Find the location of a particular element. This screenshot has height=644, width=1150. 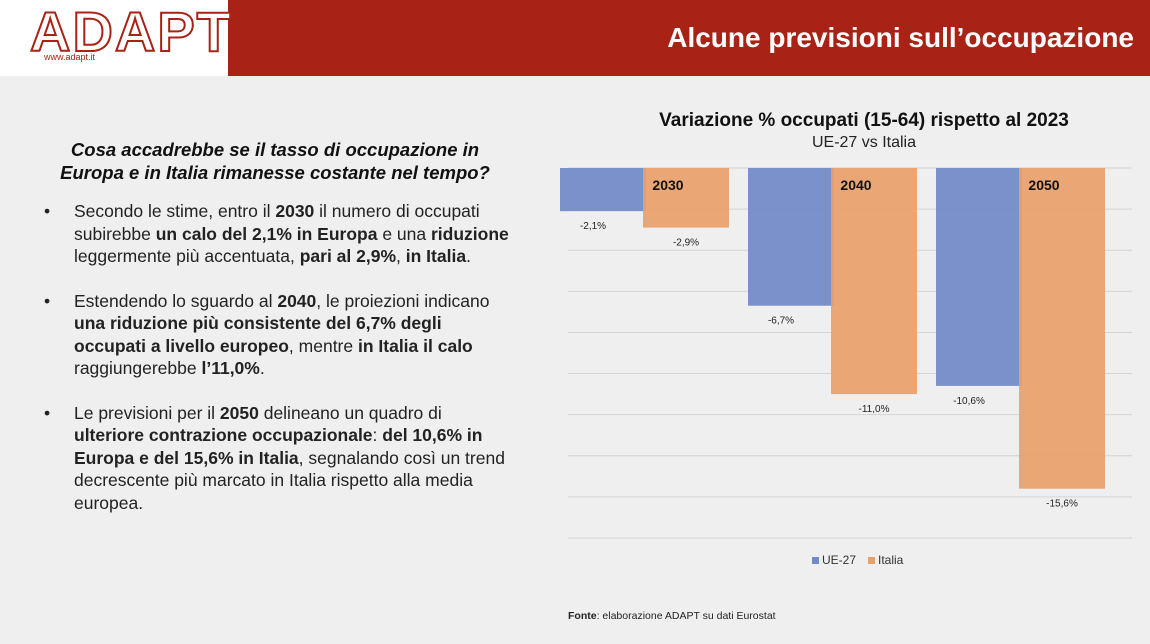

data-label: -10,6% is located at coordinates (969, 401).